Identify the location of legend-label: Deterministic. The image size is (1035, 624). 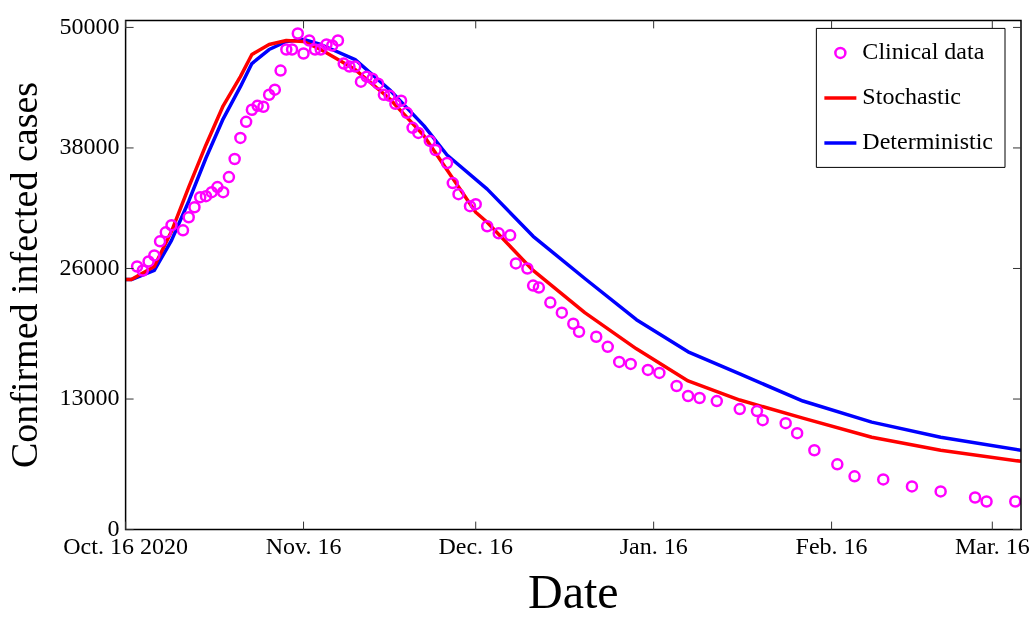
(928, 141).